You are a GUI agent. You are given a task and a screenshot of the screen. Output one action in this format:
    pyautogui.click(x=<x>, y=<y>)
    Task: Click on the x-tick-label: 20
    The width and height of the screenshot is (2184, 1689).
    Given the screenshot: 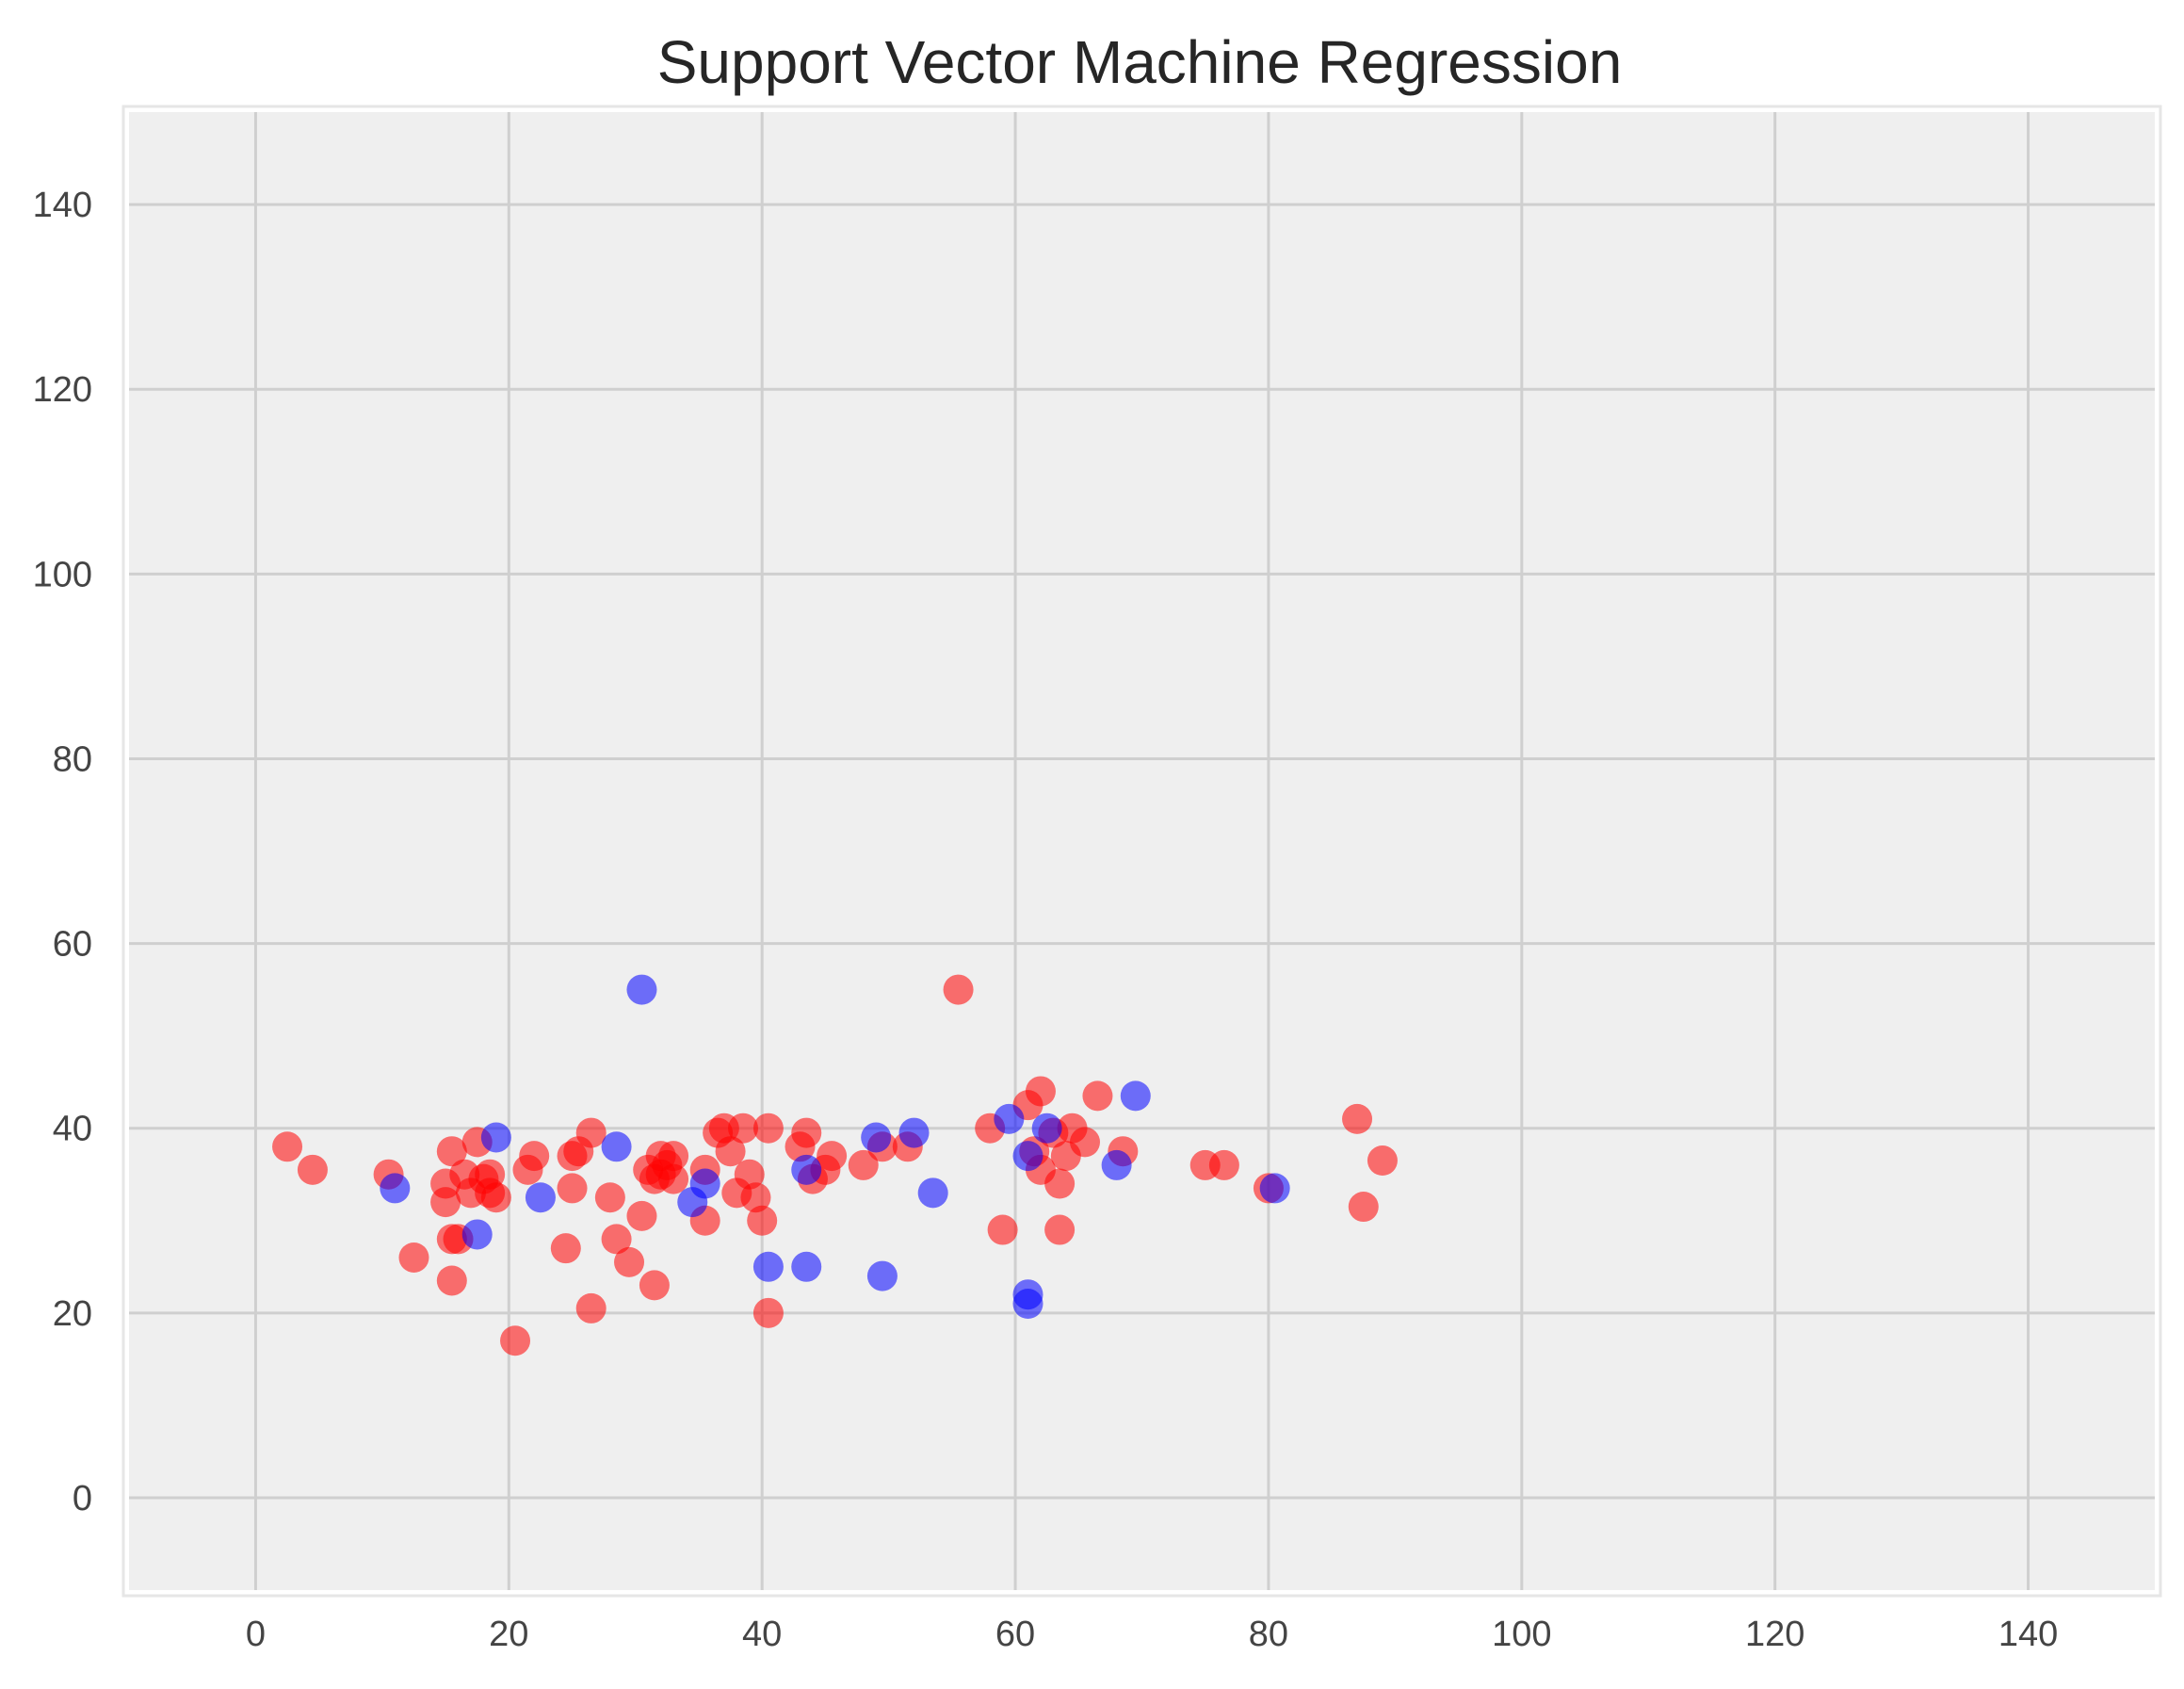 What is the action you would take?
    pyautogui.click(x=508, y=1634)
    